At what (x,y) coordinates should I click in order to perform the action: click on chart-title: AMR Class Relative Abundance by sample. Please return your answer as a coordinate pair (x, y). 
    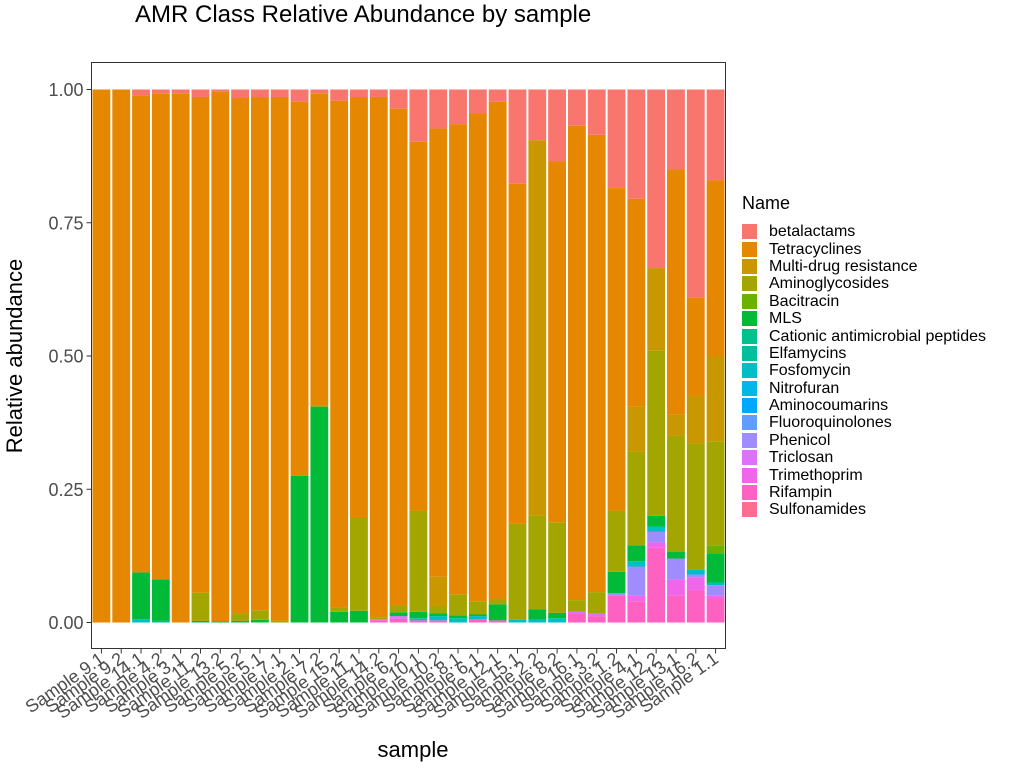
    Looking at the image, I should click on (363, 14).